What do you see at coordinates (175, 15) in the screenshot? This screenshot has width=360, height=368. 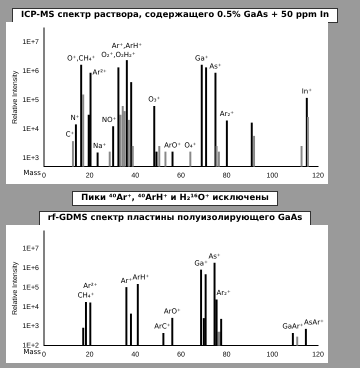 I see `chart-title: ICP-MS спектр раствора, содержащего 0.5% GaAs + 50 ppm In` at bounding box center [175, 15].